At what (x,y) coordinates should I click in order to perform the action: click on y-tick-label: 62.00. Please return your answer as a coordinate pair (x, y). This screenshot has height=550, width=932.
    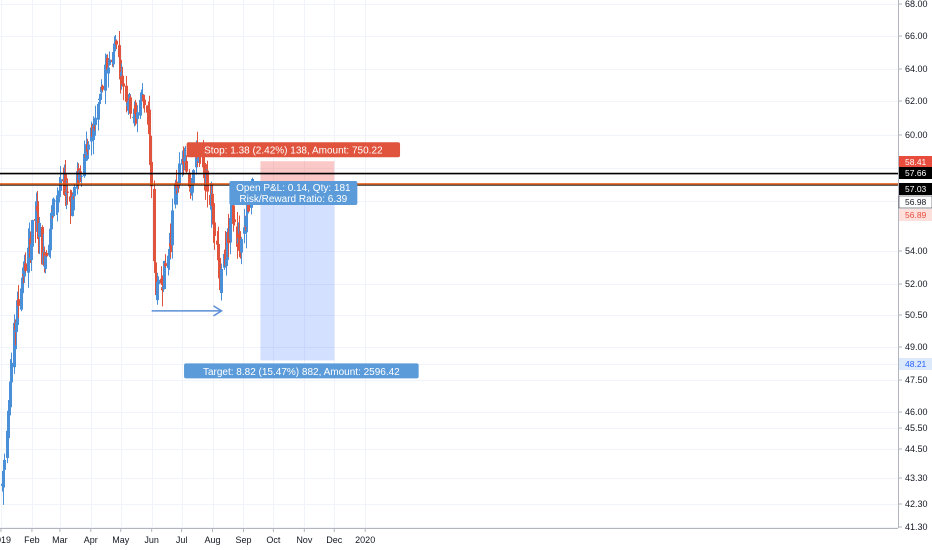
    Looking at the image, I should click on (916, 101).